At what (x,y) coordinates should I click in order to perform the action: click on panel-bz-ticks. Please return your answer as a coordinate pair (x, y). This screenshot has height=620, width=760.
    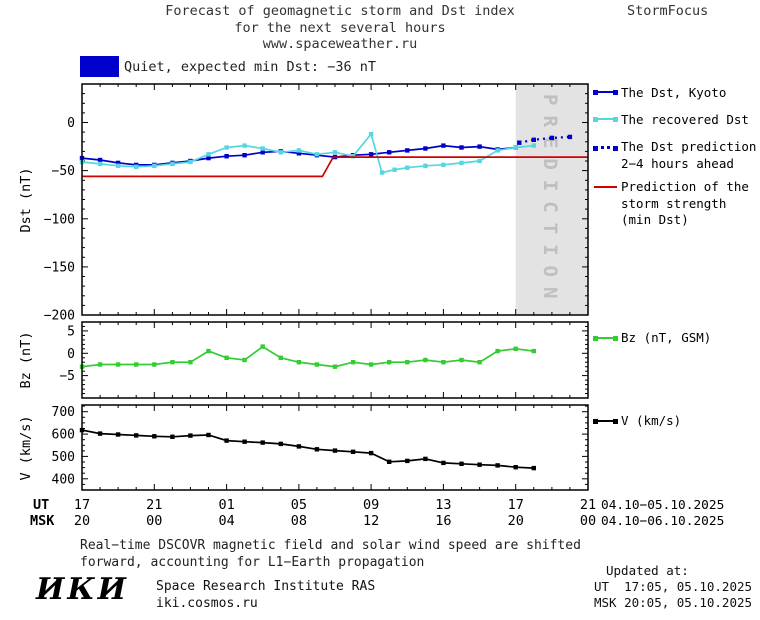
    Looking at the image, I should click on (335, 360).